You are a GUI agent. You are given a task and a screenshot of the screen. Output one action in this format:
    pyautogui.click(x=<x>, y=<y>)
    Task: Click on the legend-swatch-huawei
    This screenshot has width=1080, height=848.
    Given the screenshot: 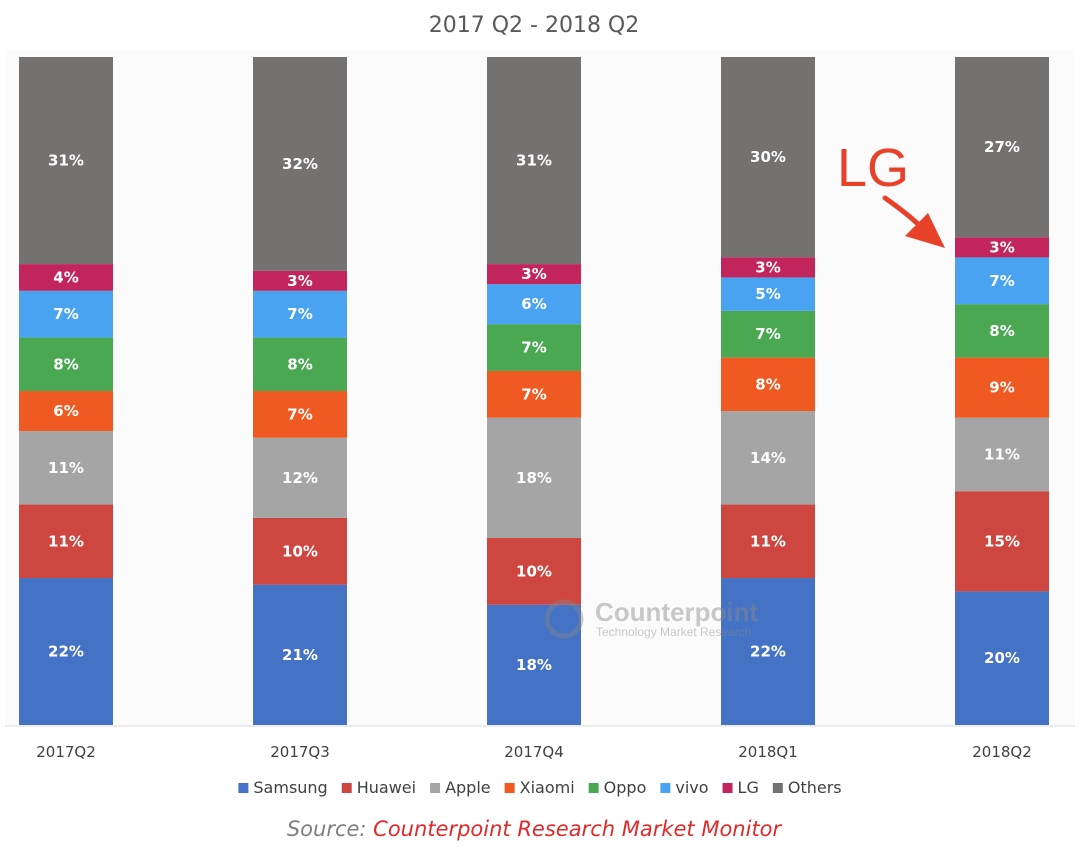 What is the action you would take?
    pyautogui.click(x=346, y=788)
    